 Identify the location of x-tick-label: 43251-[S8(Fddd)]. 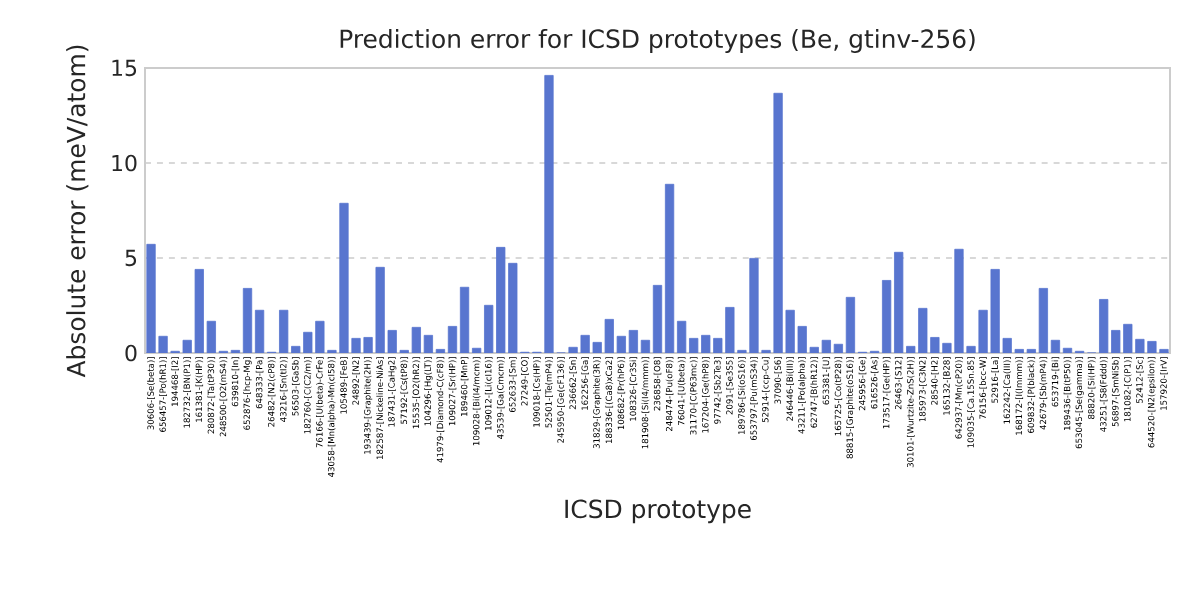
(1103, 394).